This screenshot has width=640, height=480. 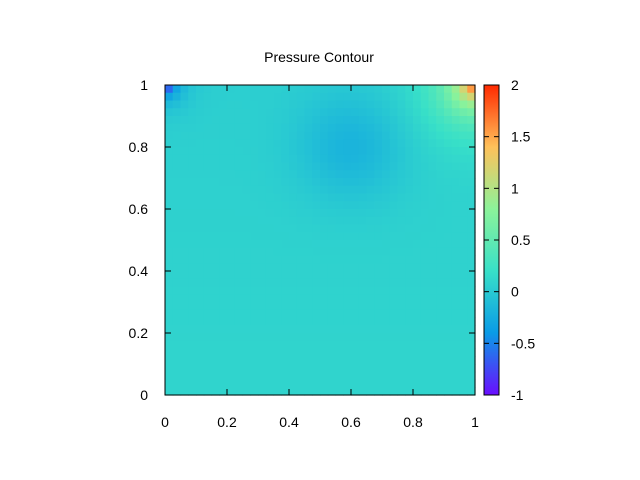 What do you see at coordinates (319, 57) in the screenshot?
I see `chart-title: Pressure Contour` at bounding box center [319, 57].